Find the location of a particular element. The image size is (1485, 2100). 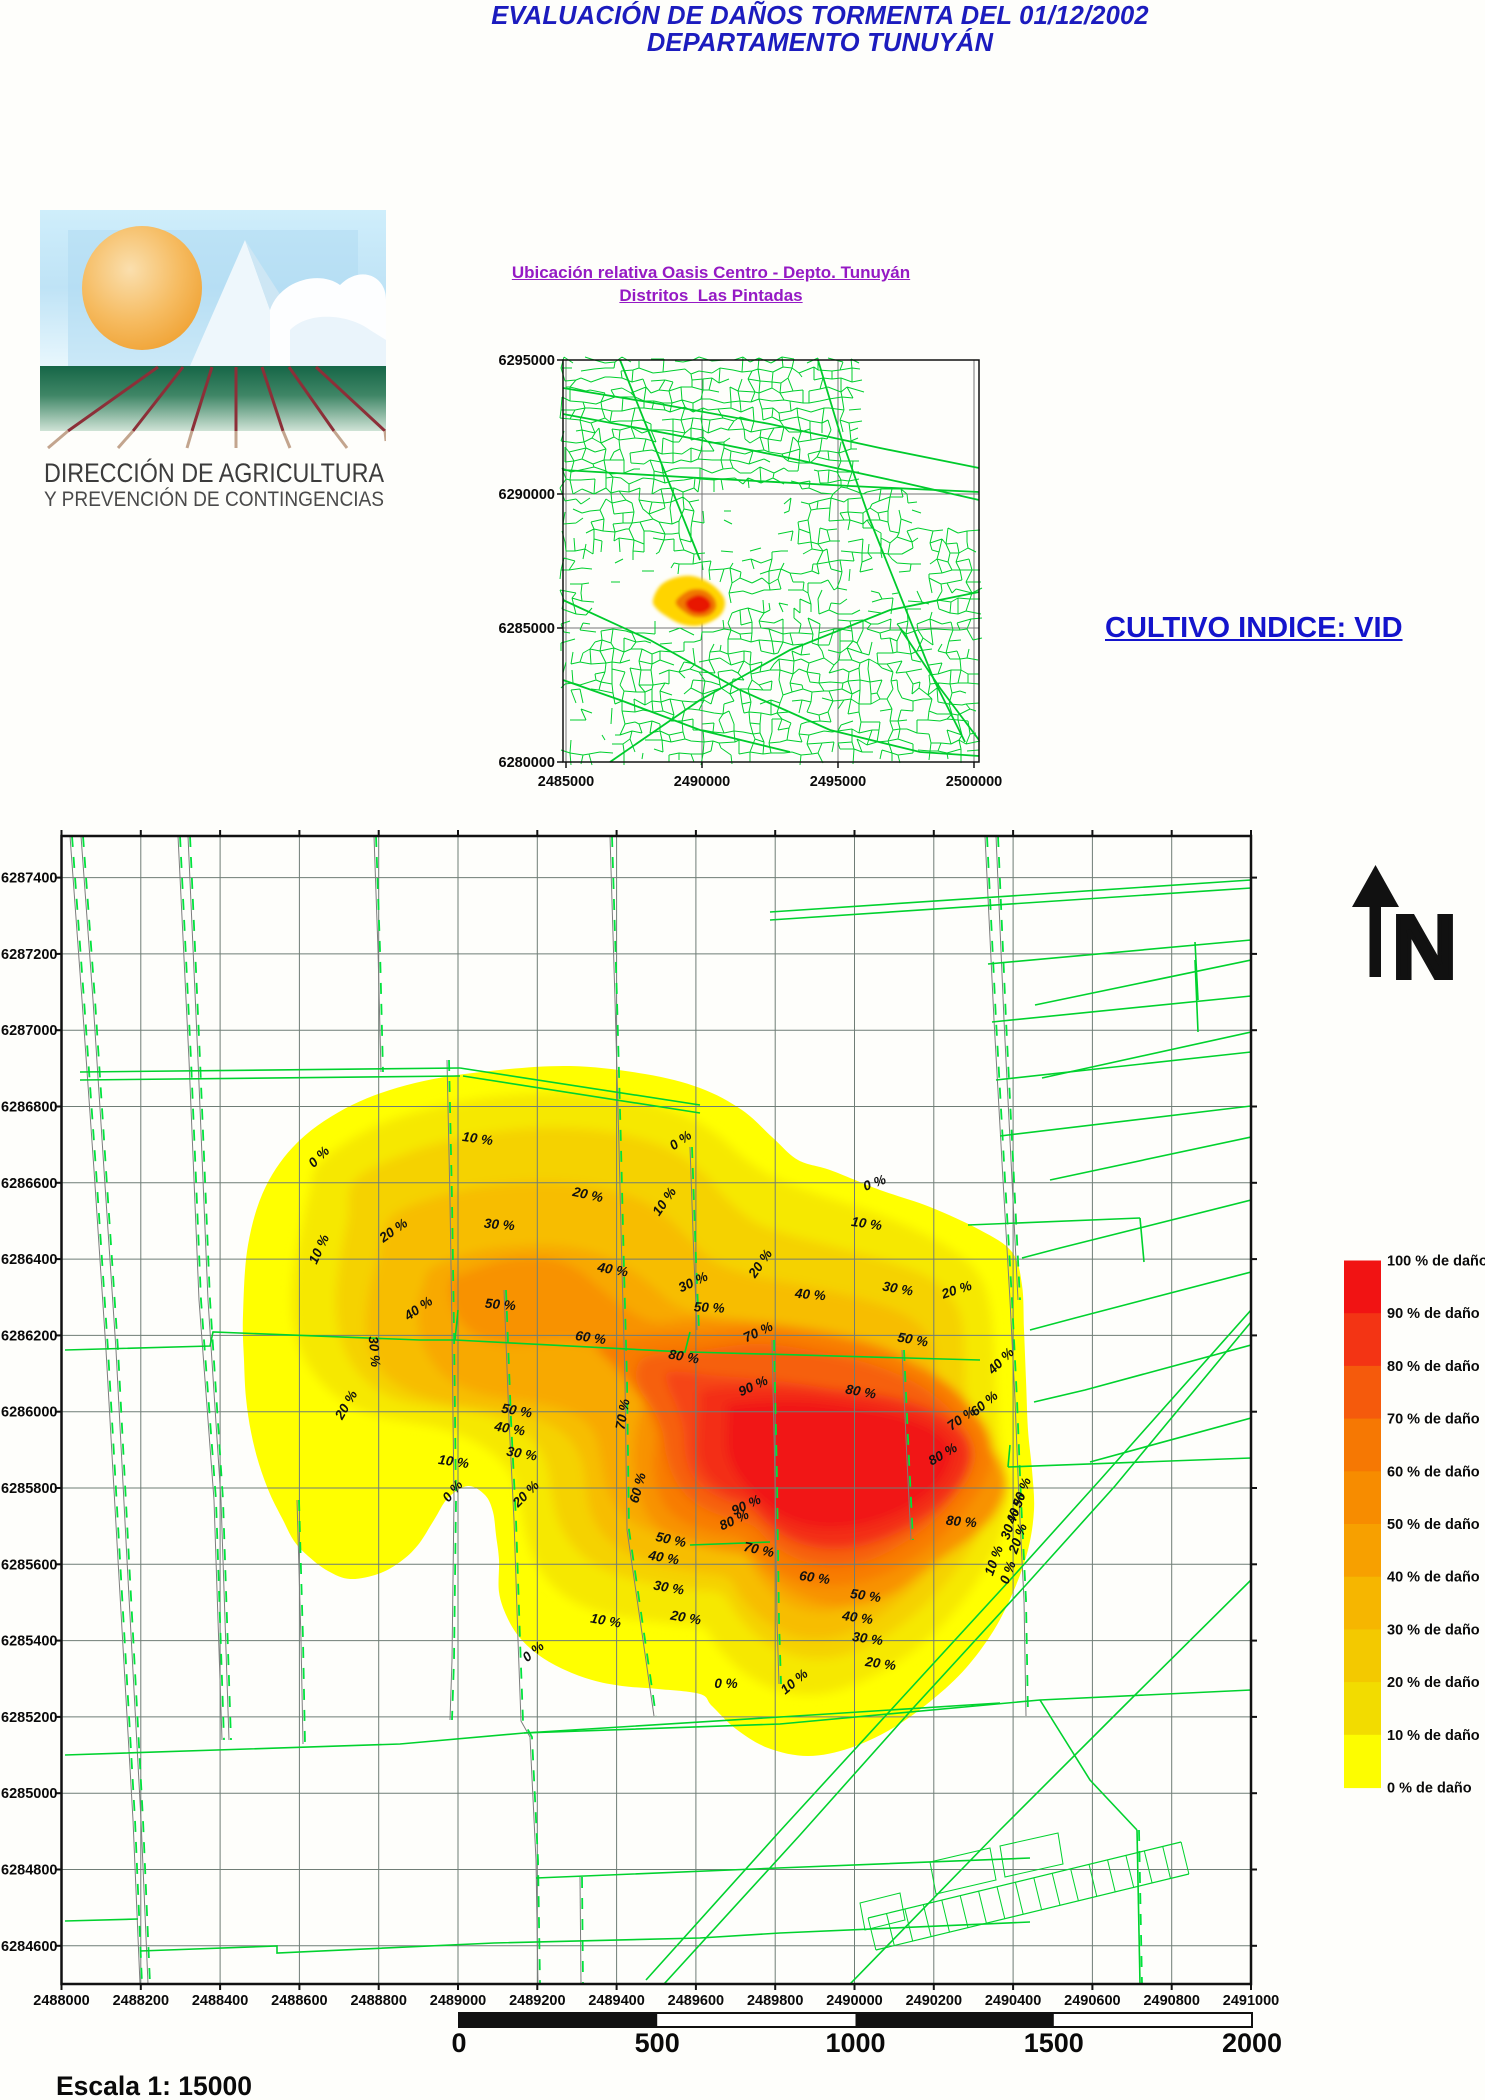

svg-text: 2490400 is located at coordinates (1013, 2001).